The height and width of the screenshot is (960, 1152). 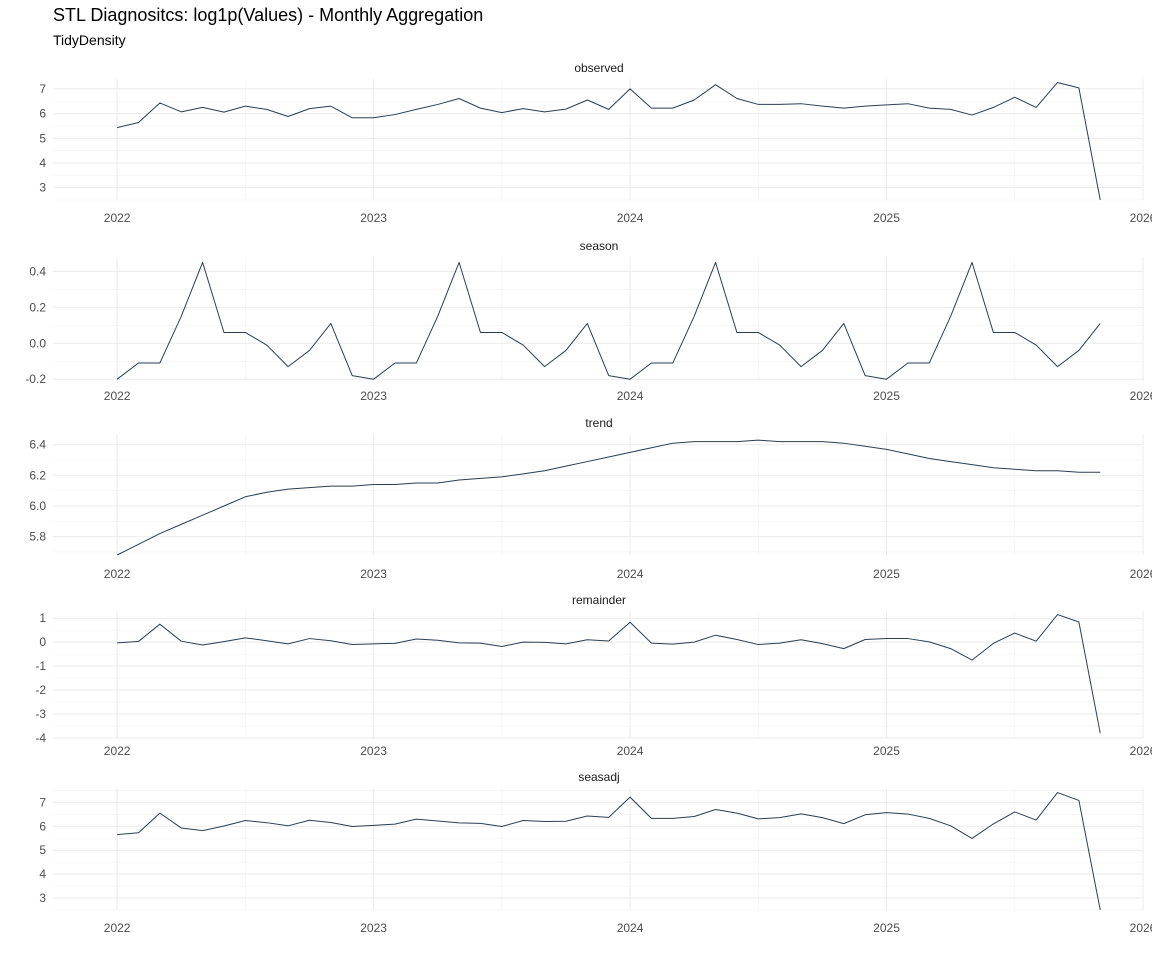 What do you see at coordinates (598, 423) in the screenshot?
I see `panel-strip-title: trend` at bounding box center [598, 423].